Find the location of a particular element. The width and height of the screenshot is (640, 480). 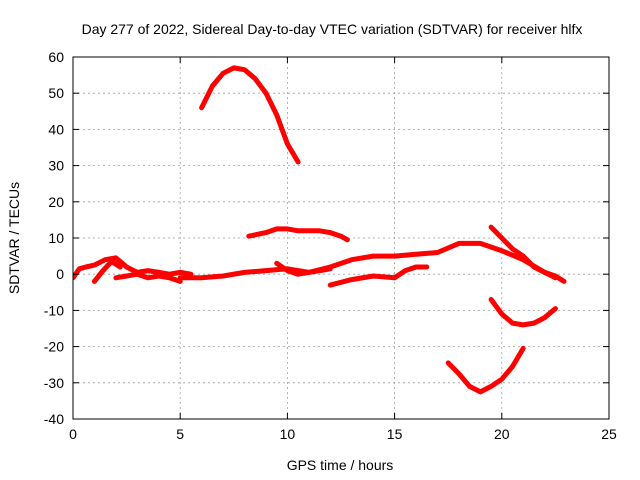

series-line-arc-lower-mid is located at coordinates (378, 276).